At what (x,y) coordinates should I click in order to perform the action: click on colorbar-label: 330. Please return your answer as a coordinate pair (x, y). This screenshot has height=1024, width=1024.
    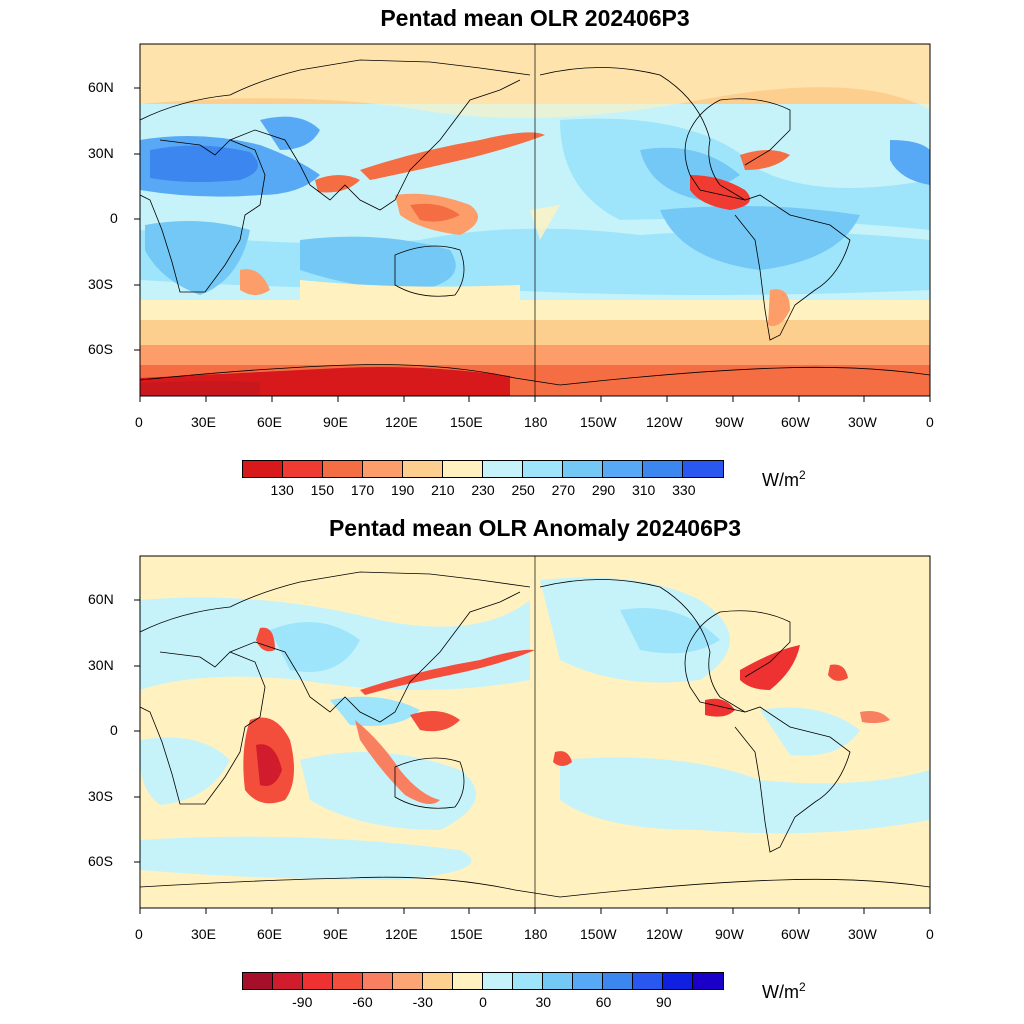
    Looking at the image, I should click on (684, 490).